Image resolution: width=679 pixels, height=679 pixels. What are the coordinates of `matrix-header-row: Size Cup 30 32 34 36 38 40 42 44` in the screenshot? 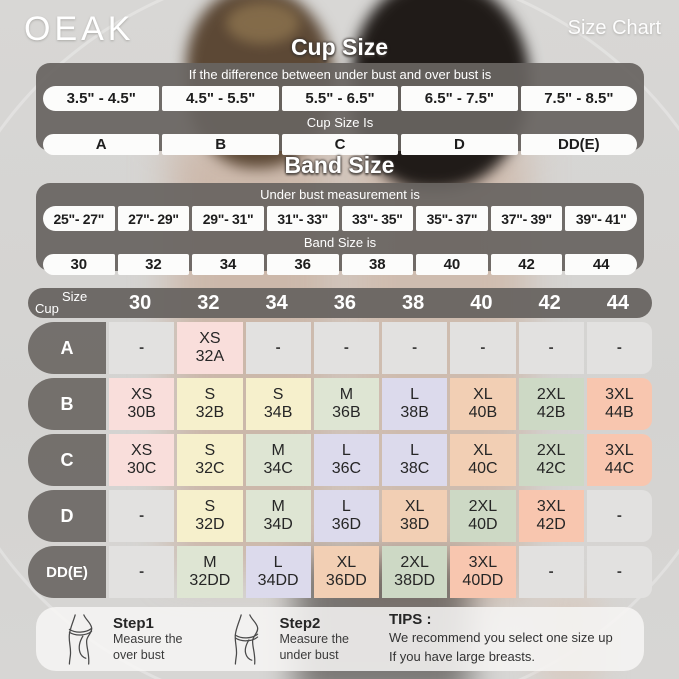 It's located at (340, 303).